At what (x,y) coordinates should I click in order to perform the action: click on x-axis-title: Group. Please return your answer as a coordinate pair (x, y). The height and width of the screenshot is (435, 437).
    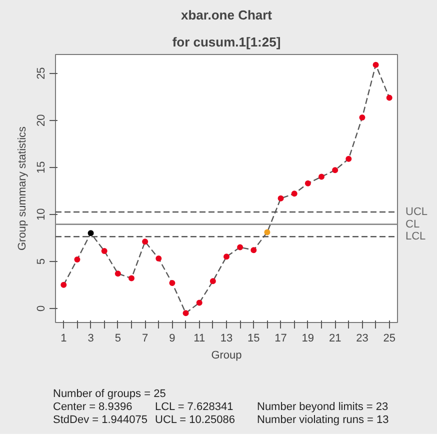
    Looking at the image, I should click on (226, 356).